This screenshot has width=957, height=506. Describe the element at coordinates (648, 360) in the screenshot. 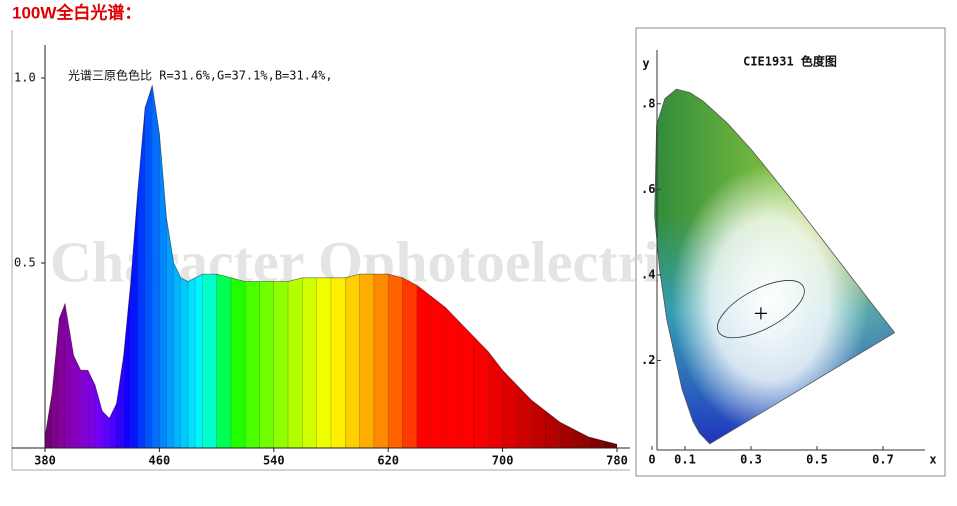

I see `y-tick-label: .2` at that location.